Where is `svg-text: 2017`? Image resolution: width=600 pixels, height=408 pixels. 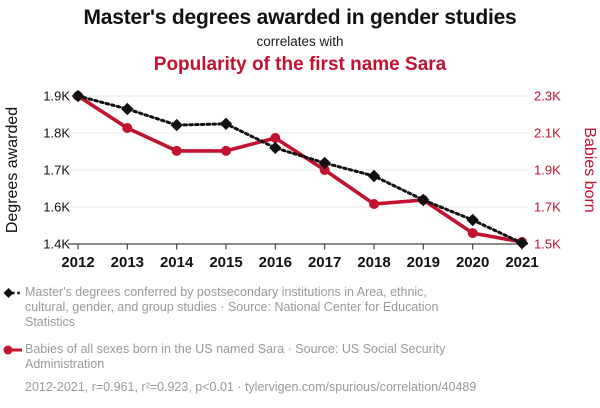
svg-text: 2017 is located at coordinates (324, 262).